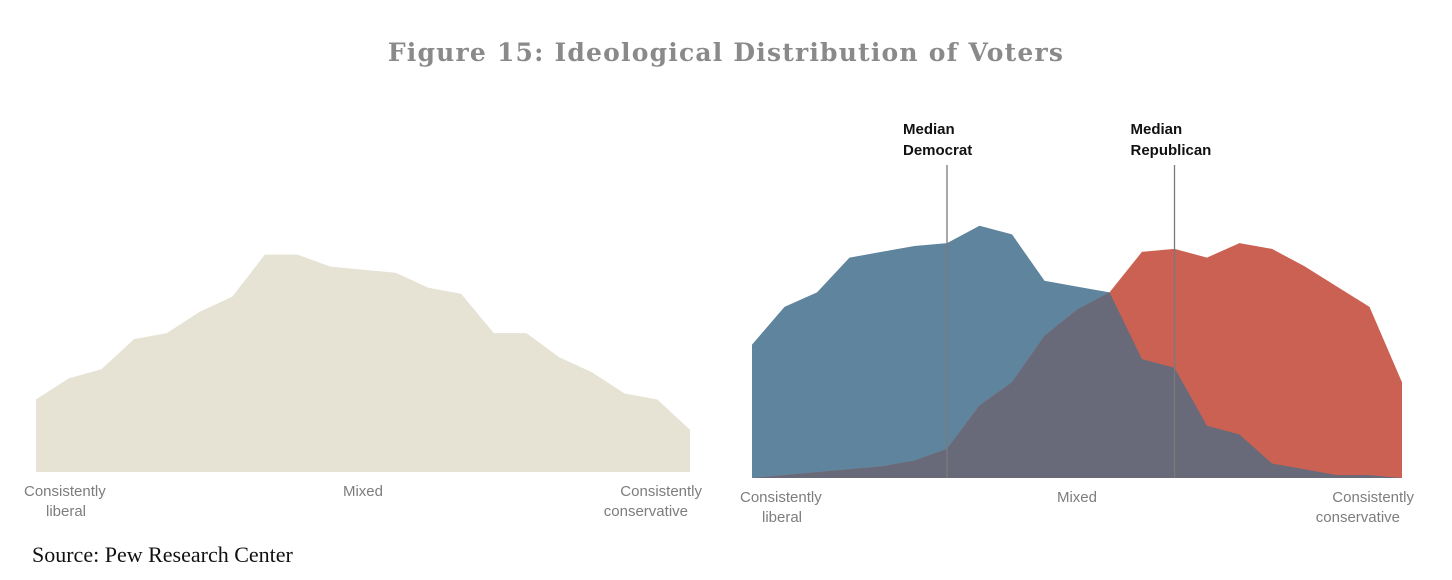 The height and width of the screenshot is (580, 1452). Describe the element at coordinates (65, 501) in the screenshot. I see `chart1-tick-label: Consistently liberal` at that location.